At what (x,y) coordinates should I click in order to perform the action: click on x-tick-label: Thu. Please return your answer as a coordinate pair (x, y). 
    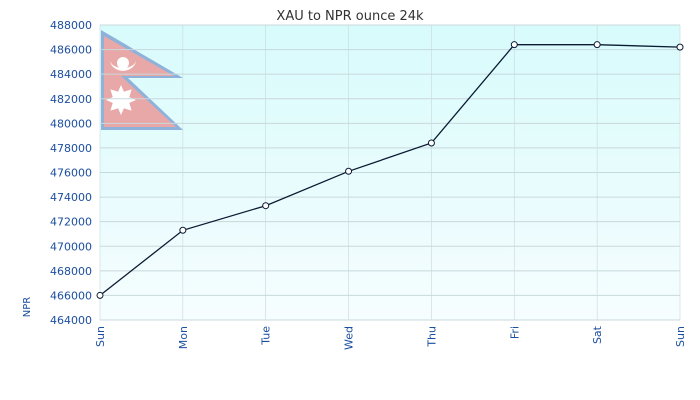
    Looking at the image, I should click on (431, 337).